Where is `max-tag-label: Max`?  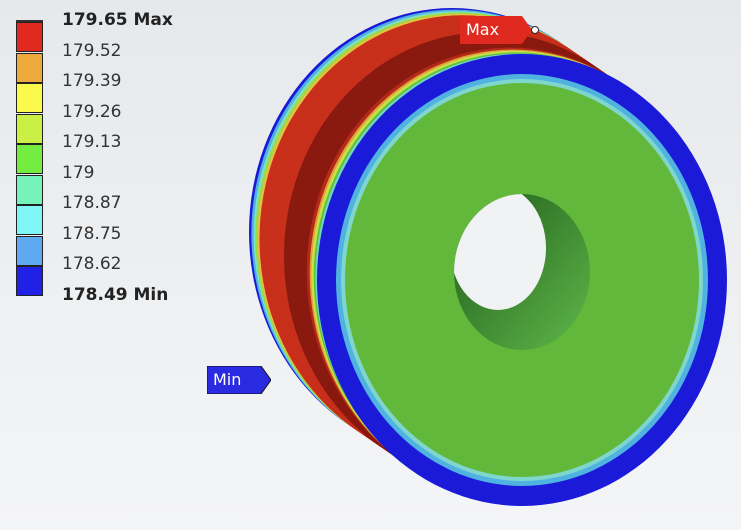 max-tag-label: Max is located at coordinates (483, 29).